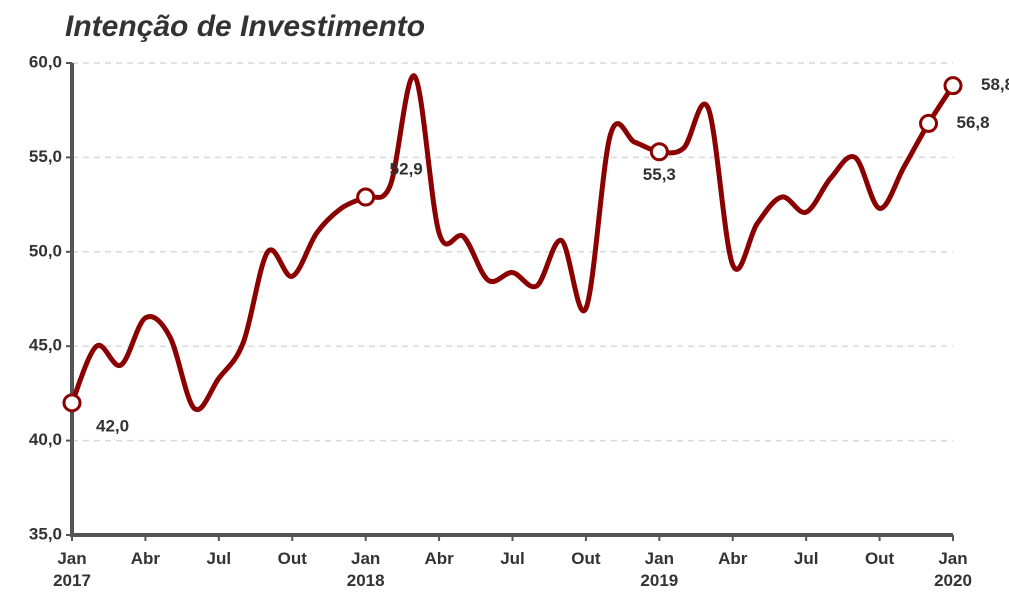 The image size is (1009, 594). Describe the element at coordinates (659, 569) in the screenshot. I see `x-tick-label: Jan 2019` at that location.